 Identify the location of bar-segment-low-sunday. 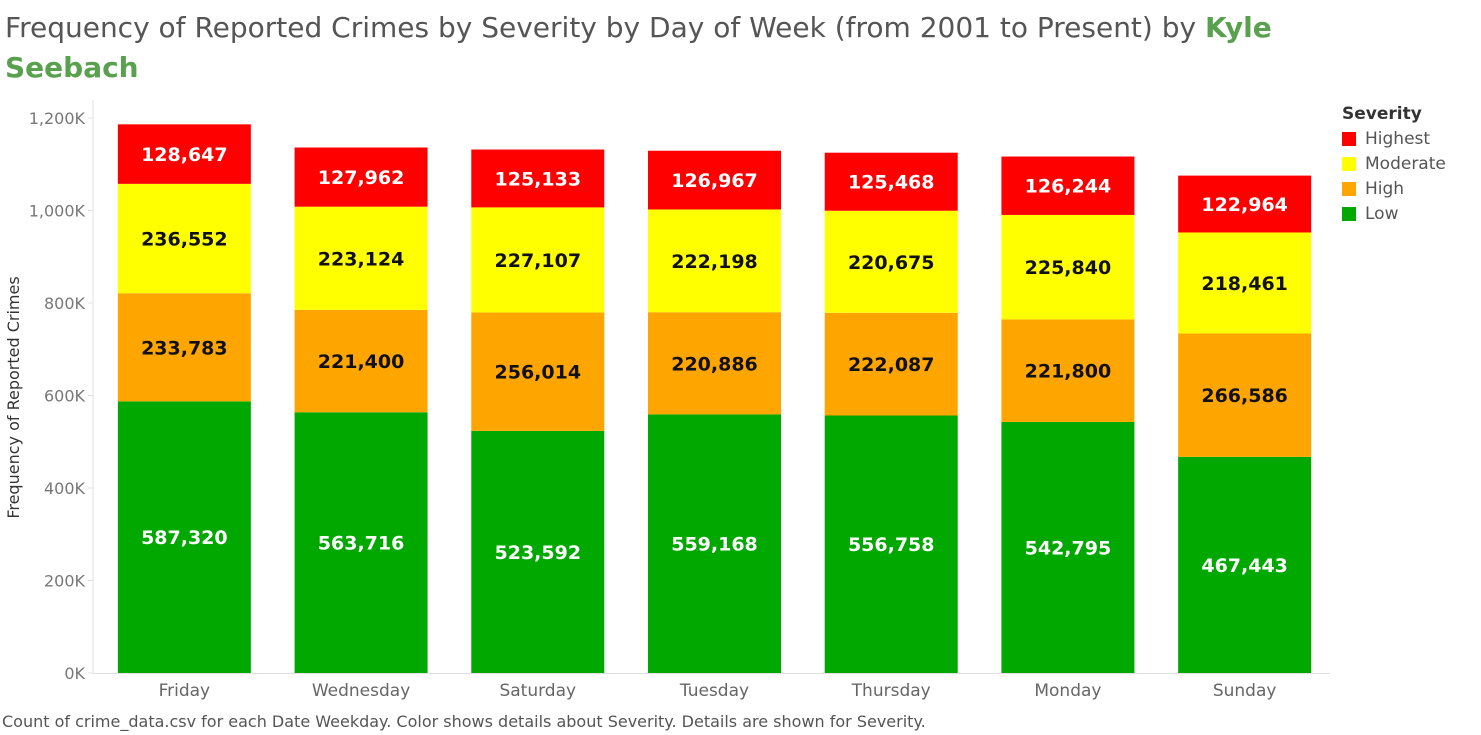
(1245, 564).